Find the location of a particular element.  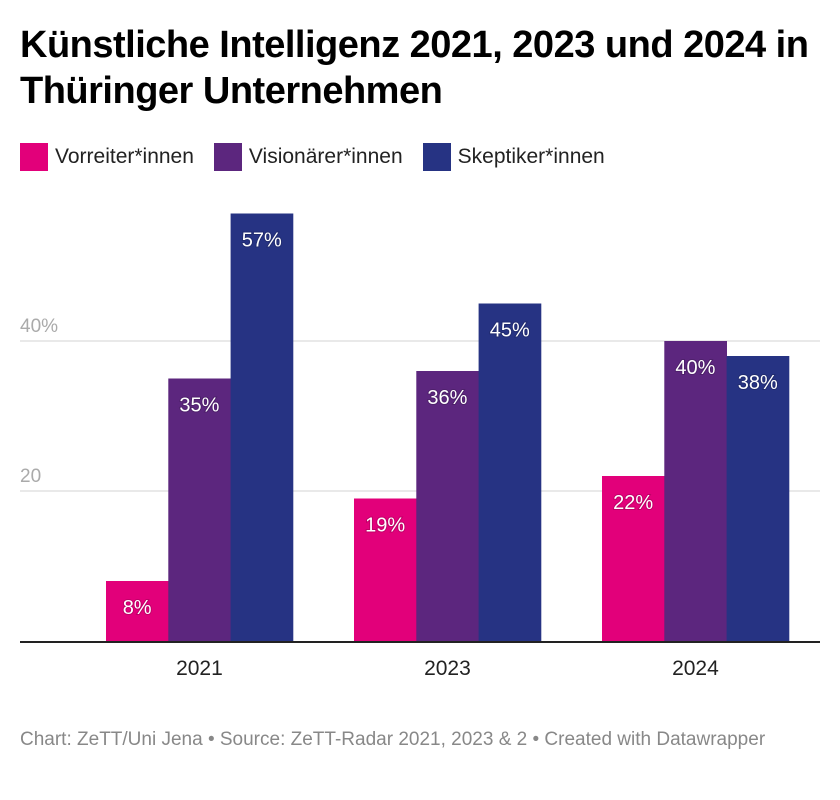

x-tick-label-2023: 2023 is located at coordinates (447, 668).